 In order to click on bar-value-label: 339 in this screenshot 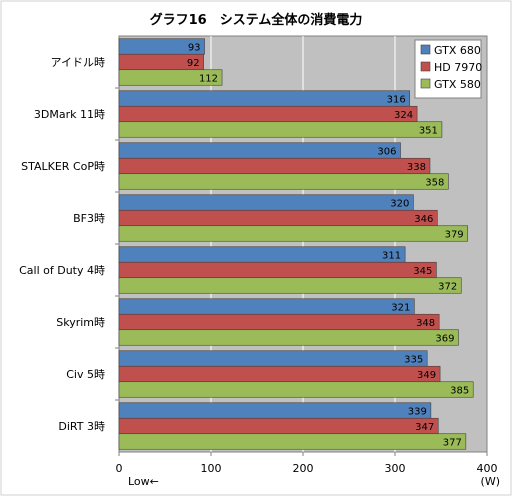, I will do `click(417, 411)`.